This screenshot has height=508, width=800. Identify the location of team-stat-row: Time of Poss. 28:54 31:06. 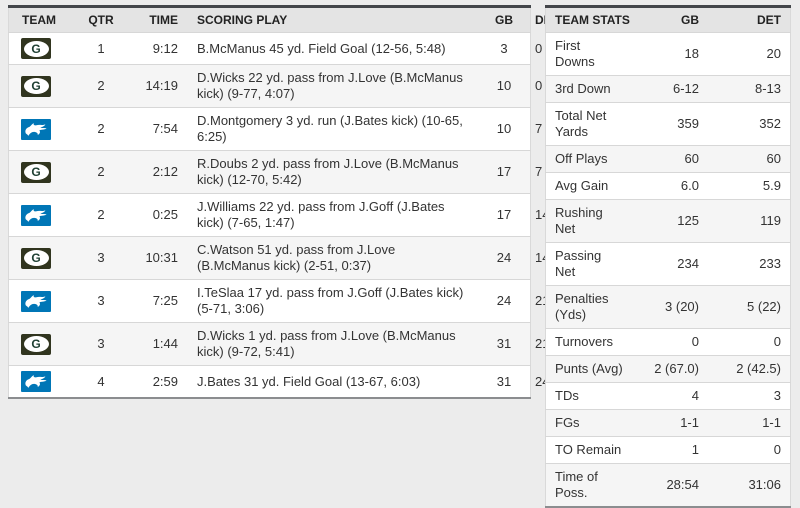
(668, 485).